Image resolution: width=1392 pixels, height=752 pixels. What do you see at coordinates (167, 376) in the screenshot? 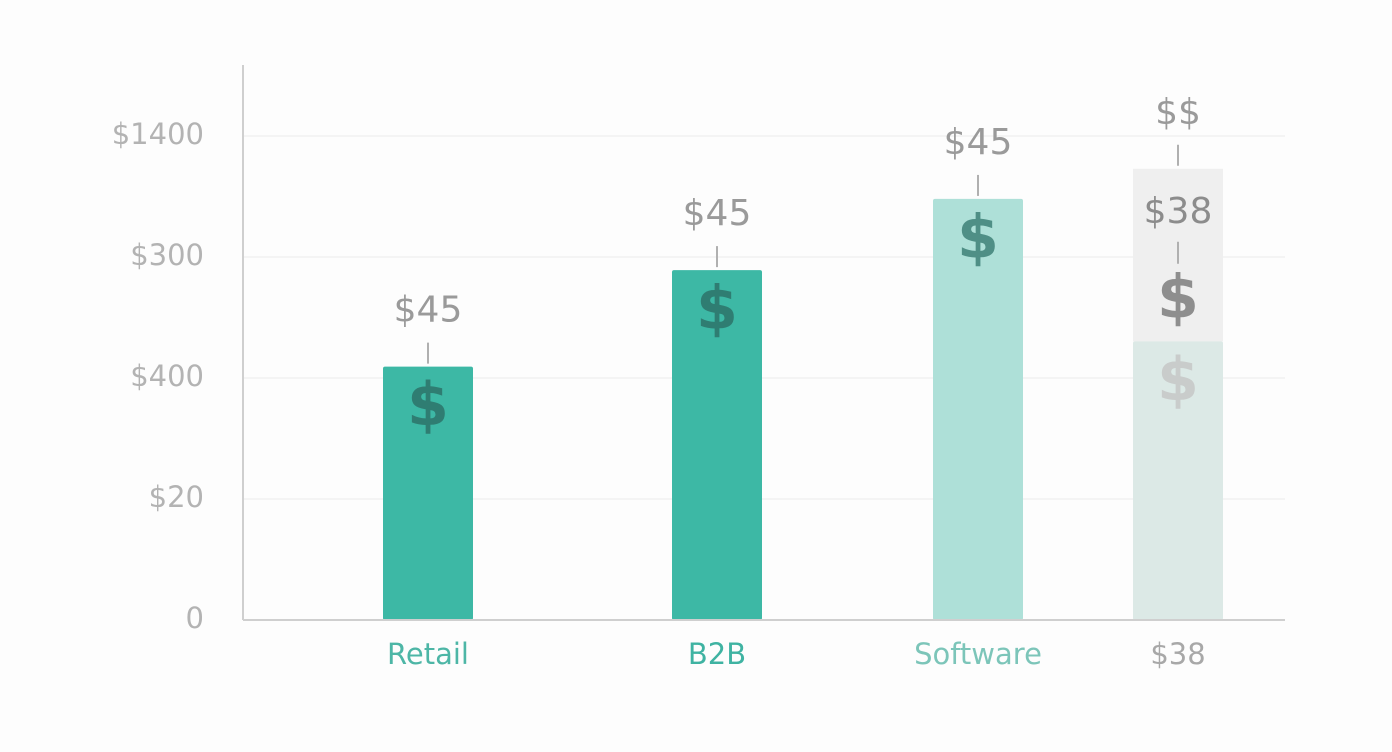
I see `y-tick-label: $400` at bounding box center [167, 376].